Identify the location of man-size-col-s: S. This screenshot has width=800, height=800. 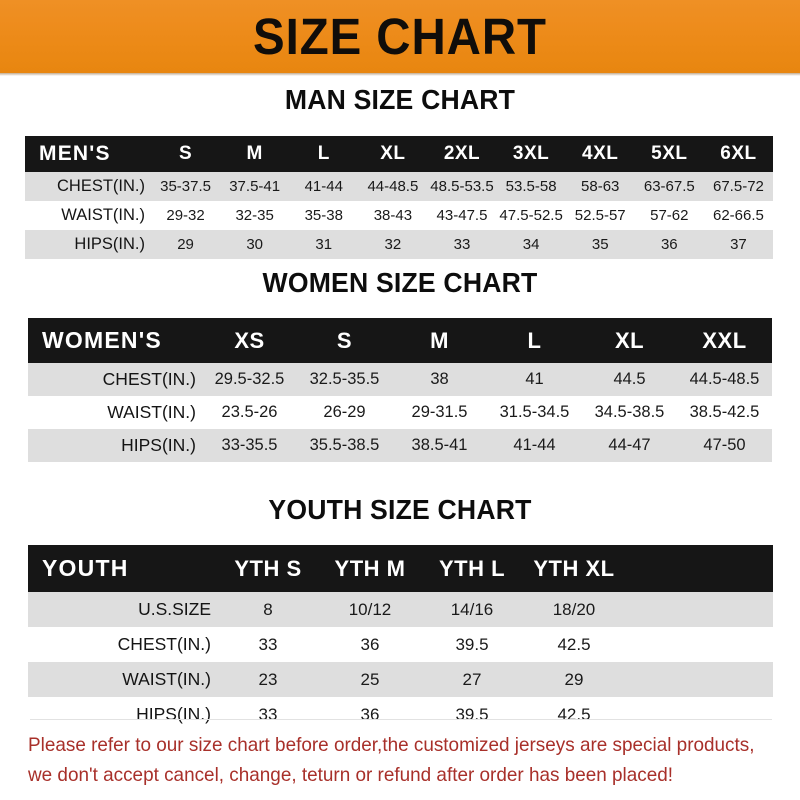
(185, 153).